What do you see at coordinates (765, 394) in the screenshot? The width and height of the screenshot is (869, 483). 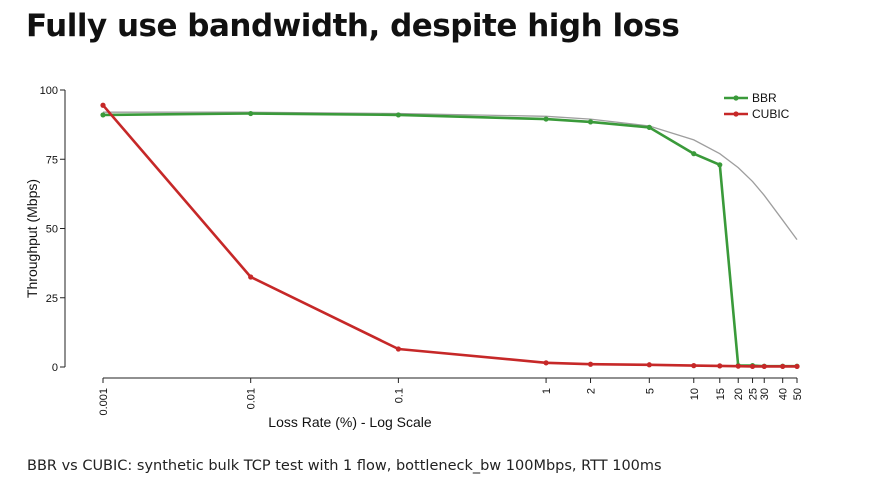 I see `x-tick-label: 30` at bounding box center [765, 394].